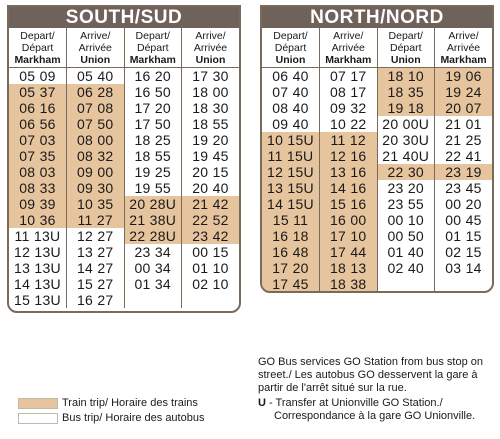 This screenshot has width=500, height=439. What do you see at coordinates (38, 220) in the screenshot?
I see `south-time-cell: 10 36` at bounding box center [38, 220].